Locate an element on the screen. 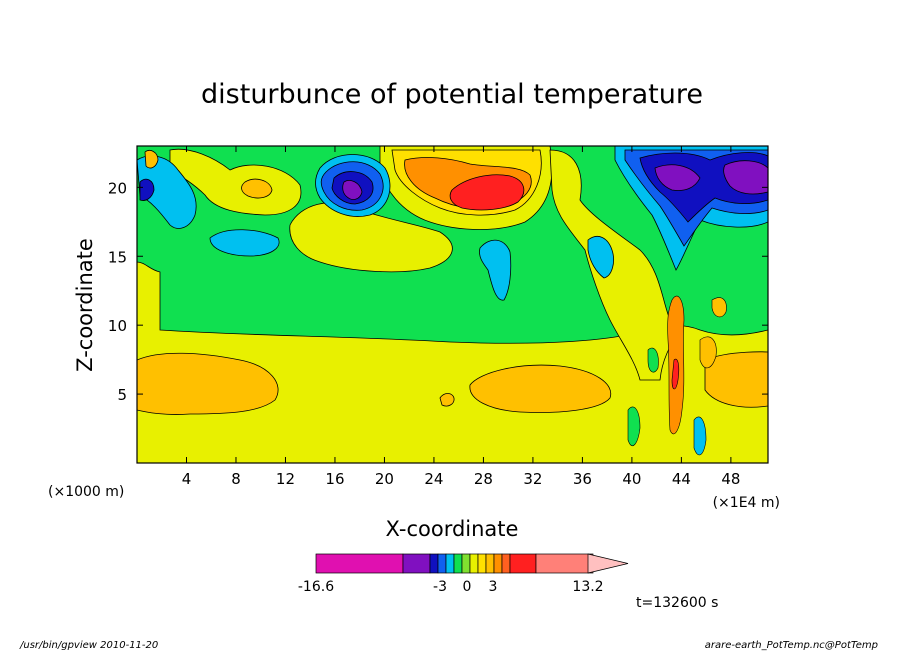 The image size is (904, 654). plume-green-left is located at coordinates (643, 396).